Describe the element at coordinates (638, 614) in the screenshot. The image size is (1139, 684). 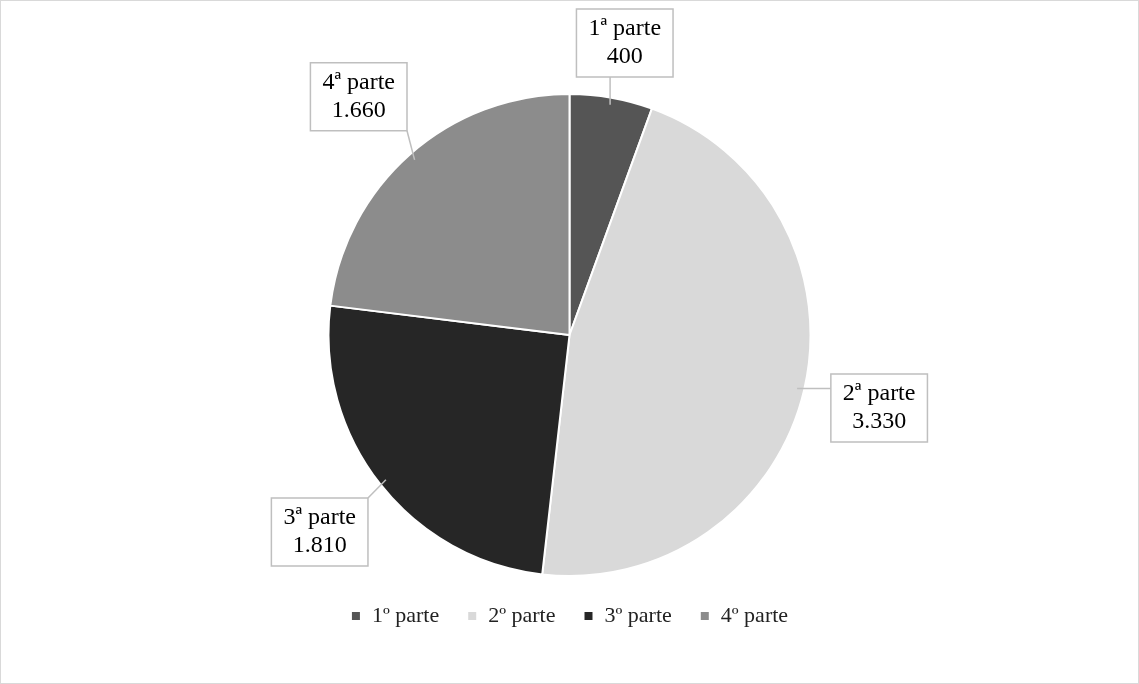
I see `legend-label: 3º parte` at that location.